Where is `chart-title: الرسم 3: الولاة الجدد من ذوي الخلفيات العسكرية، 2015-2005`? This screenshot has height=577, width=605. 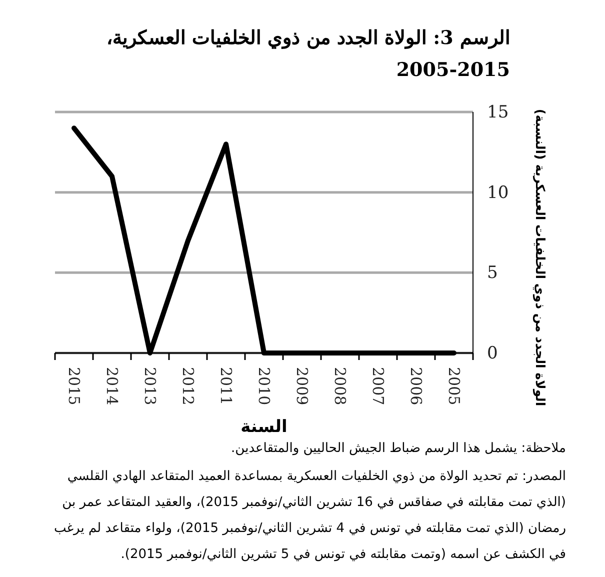
chart-title: الرسم 3: الولاة الجدد من ذوي الخلفيات العسكرية، 2015-2005 is located at coordinates (307, 54).